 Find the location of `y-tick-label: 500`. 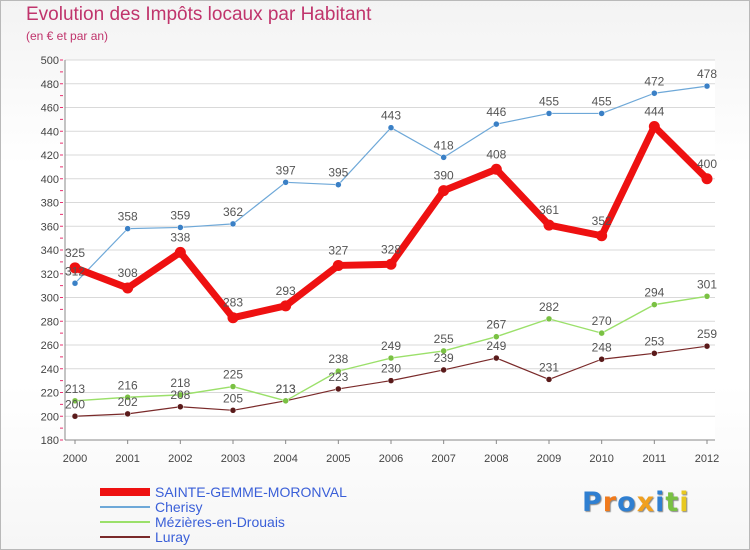

y-tick-label: 500 is located at coordinates (50, 61).